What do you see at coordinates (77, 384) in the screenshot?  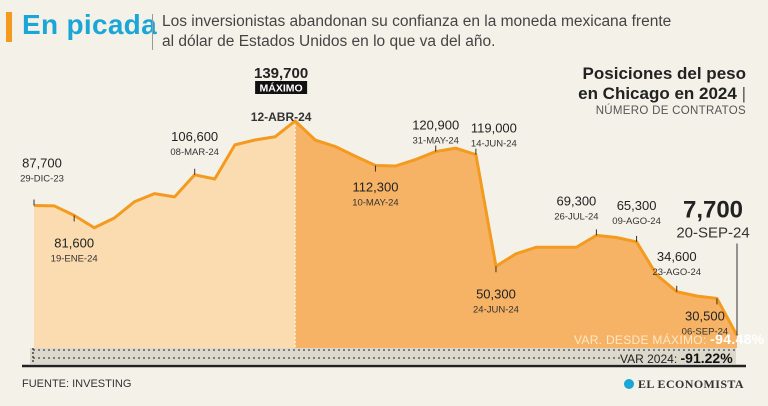 I see `source-note: FUENTE: INVESTING` at bounding box center [77, 384].